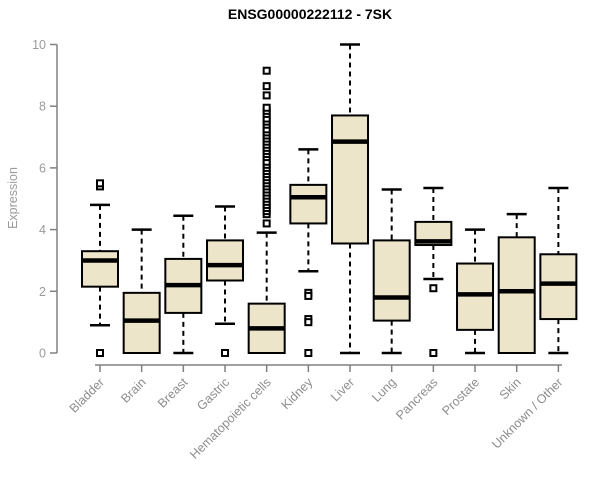 The width and height of the screenshot is (600, 500). What do you see at coordinates (133, 390) in the screenshot?
I see `x-tick-label-brain: Brain` at bounding box center [133, 390].